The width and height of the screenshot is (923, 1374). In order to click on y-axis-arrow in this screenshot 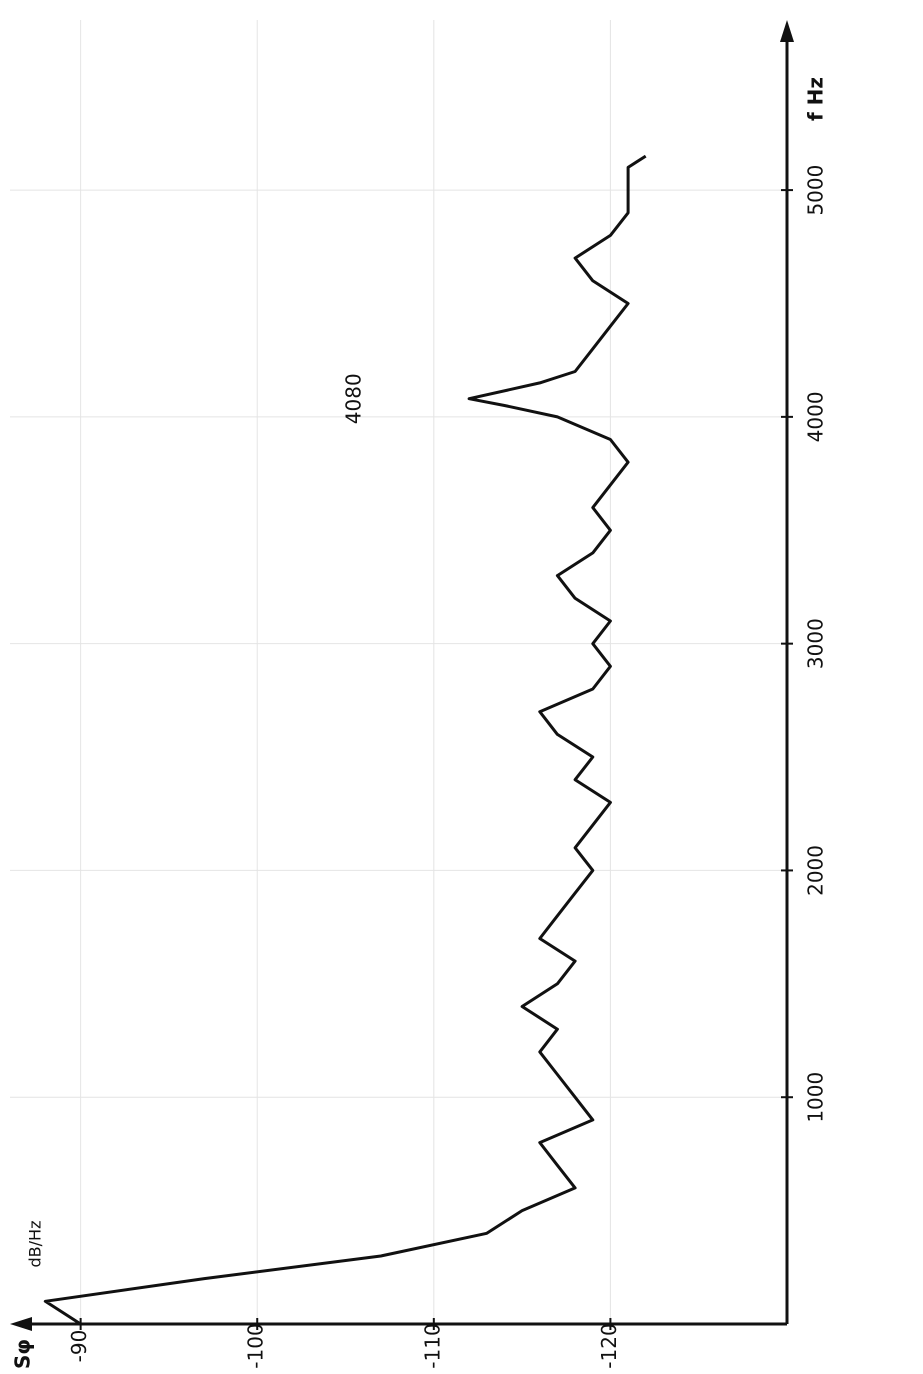, I will do `click(21, 1324)`.